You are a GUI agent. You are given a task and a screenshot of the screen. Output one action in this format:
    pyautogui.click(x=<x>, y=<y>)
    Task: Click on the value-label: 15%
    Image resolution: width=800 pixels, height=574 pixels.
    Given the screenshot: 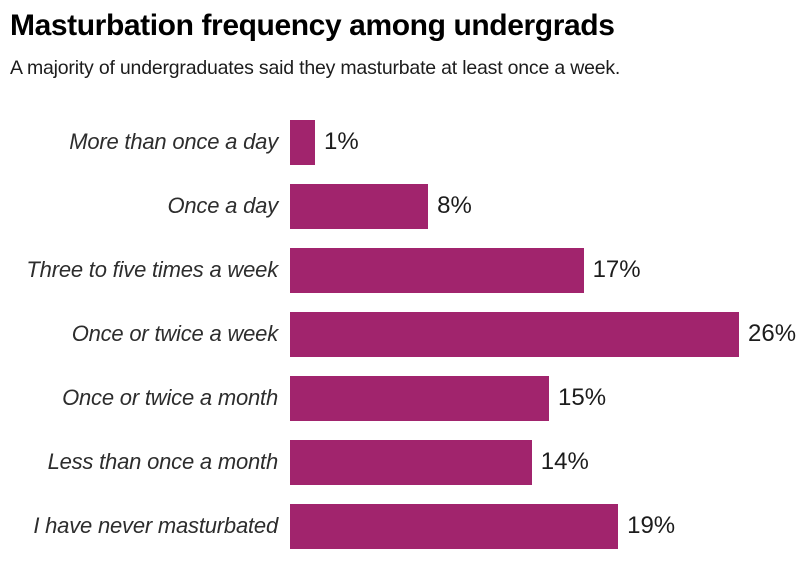 What is the action you would take?
    pyautogui.click(x=582, y=397)
    